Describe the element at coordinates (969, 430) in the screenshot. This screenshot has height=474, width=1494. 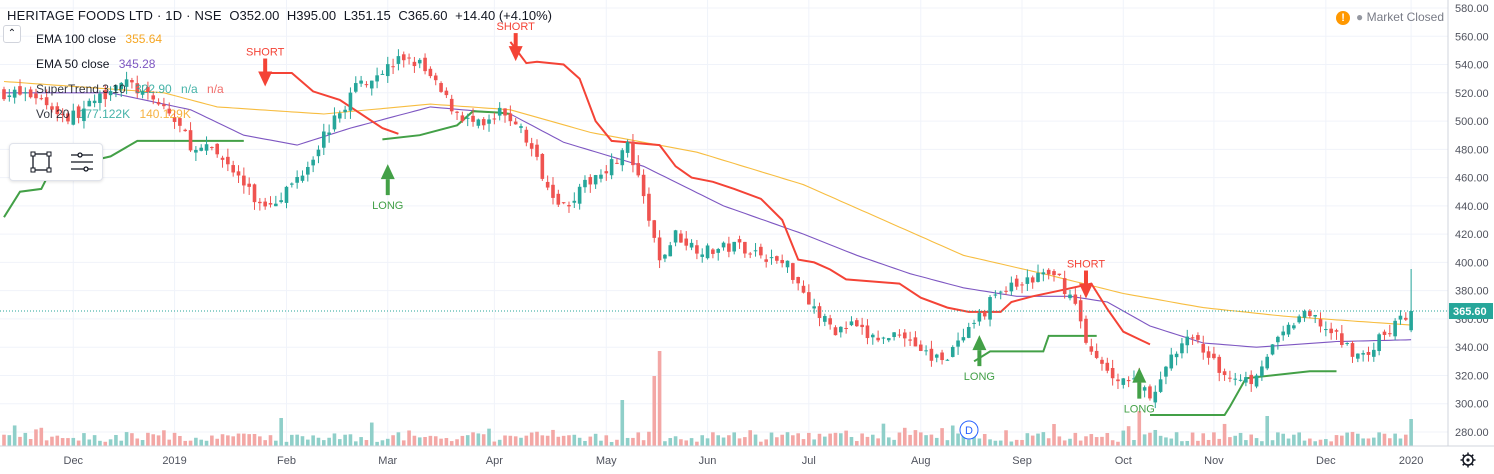
I see `dividend-badge: D` at that location.